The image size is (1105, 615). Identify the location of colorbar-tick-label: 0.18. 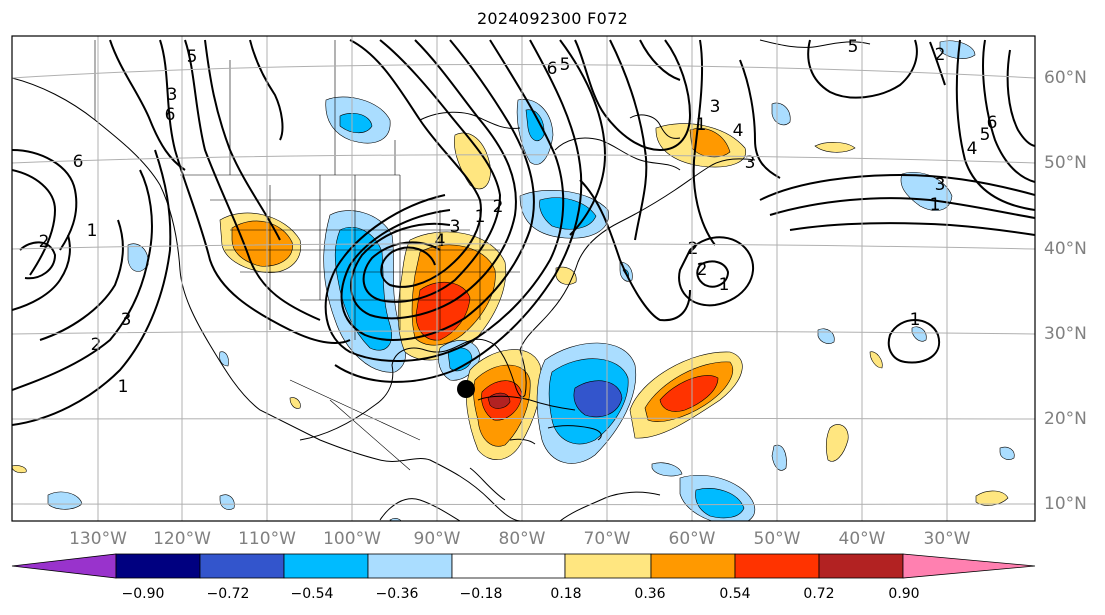
(566, 594).